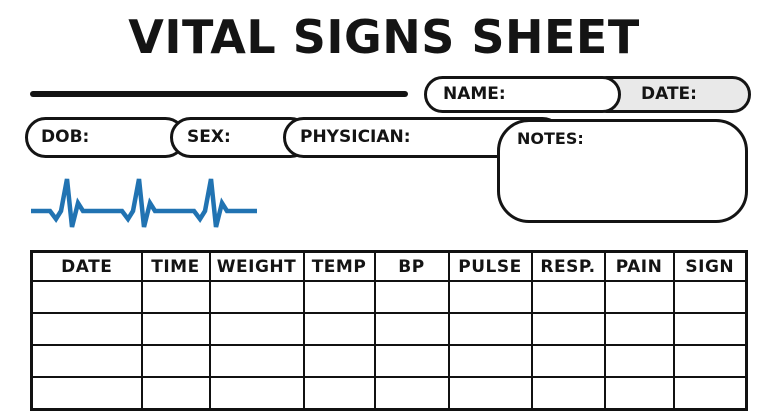 The width and height of the screenshot is (768, 413). I want to click on notes-label: NOTES:, so click(550, 138).